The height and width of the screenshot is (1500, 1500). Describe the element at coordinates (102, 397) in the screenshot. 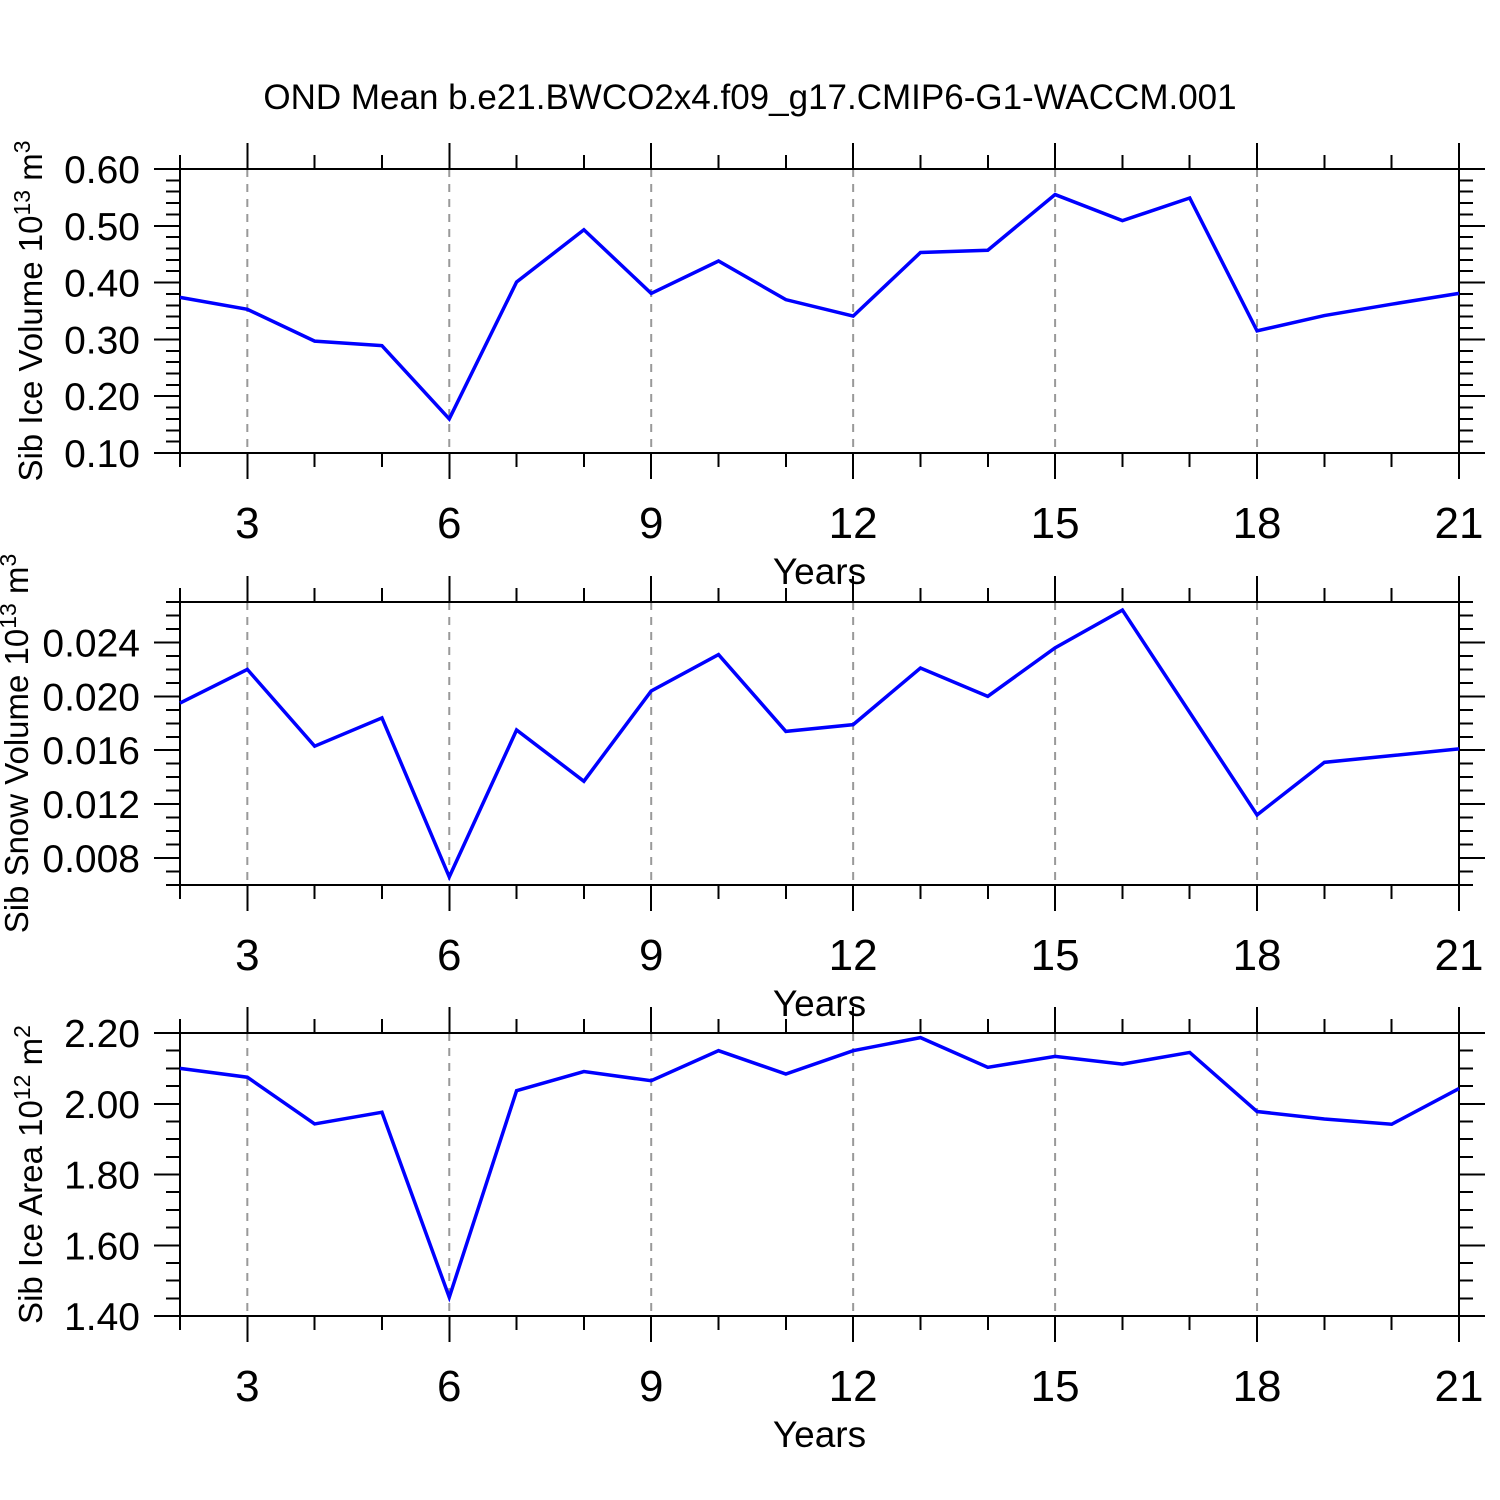

I see `y-tick-label: 0.20` at that location.